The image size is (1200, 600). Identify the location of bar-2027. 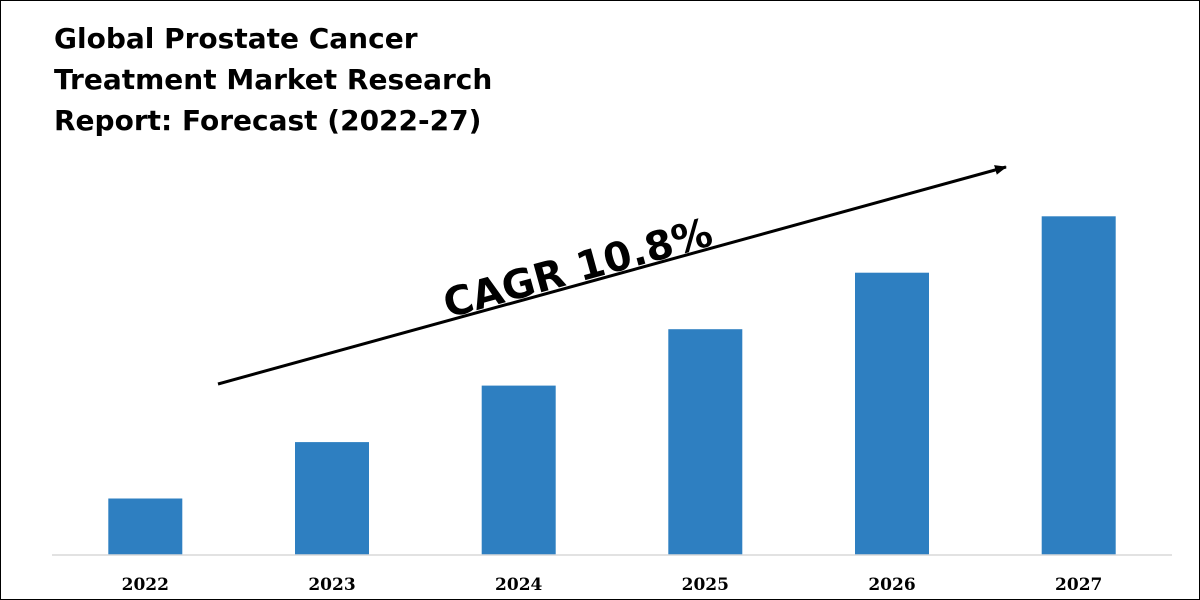
(1078, 386).